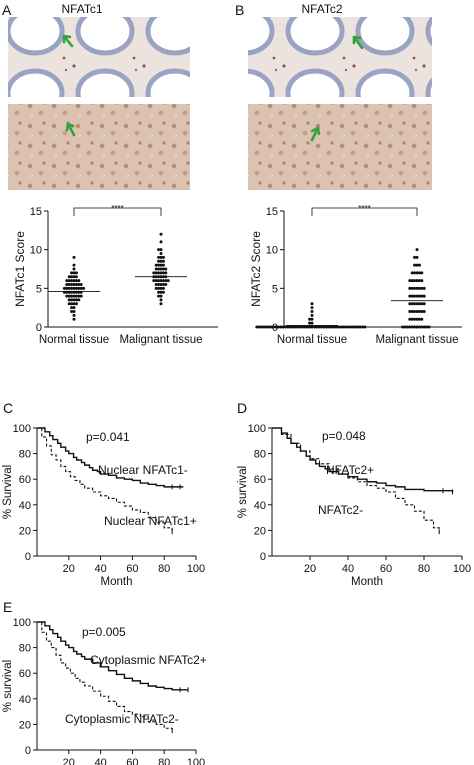 The image size is (474, 765). I want to click on panel-letter-e: E, so click(7, 607).